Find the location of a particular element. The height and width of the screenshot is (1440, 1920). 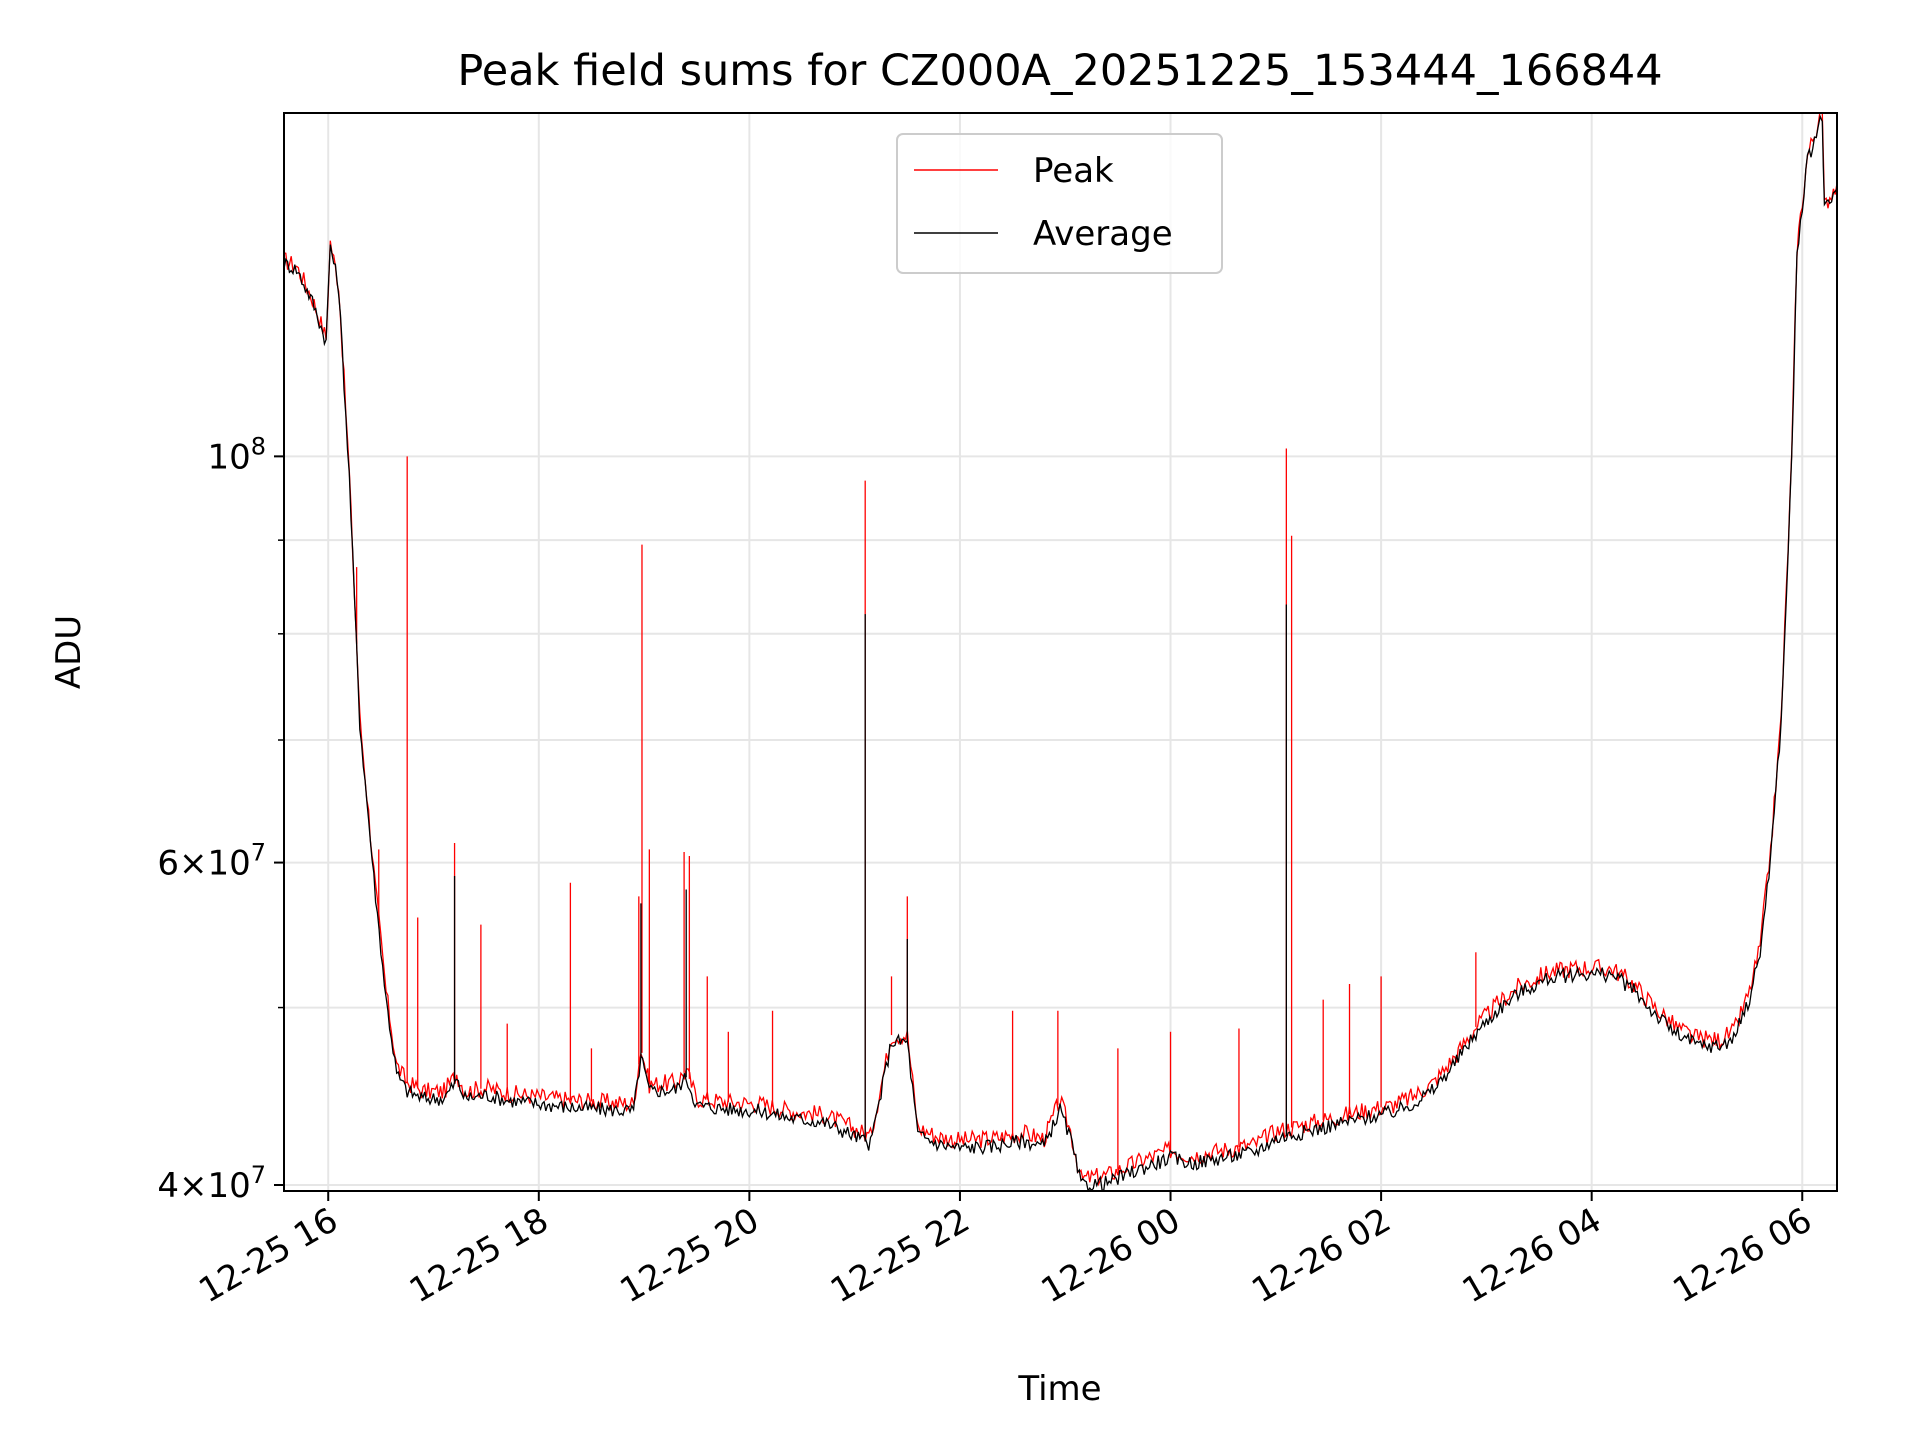

legend-box is located at coordinates (1059, 203).